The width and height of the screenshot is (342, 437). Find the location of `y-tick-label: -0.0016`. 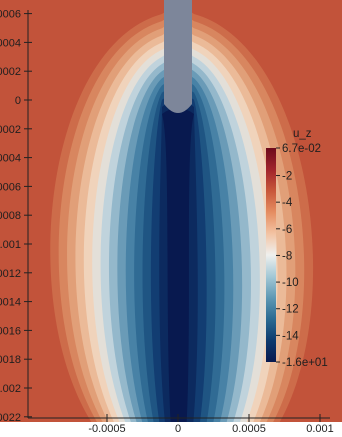

y-tick-label: -0.0016 is located at coordinates (10, 331).